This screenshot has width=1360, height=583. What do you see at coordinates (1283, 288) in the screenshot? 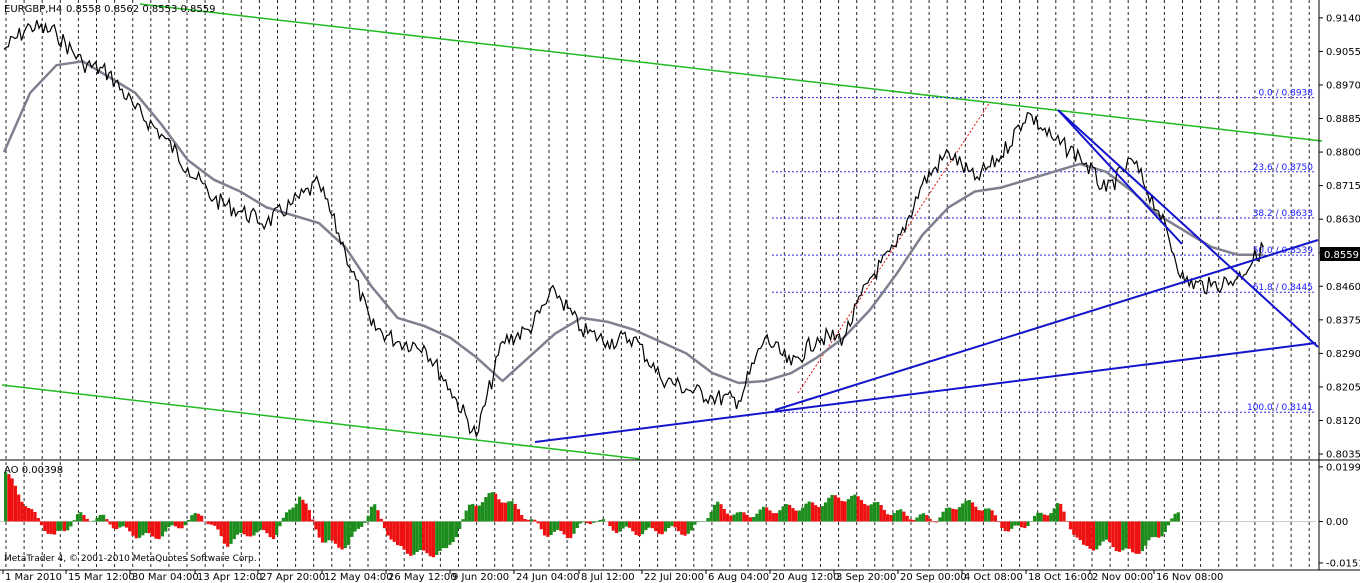
I see `fib-level-label: 61.8 / 0.8445` at bounding box center [1283, 288].